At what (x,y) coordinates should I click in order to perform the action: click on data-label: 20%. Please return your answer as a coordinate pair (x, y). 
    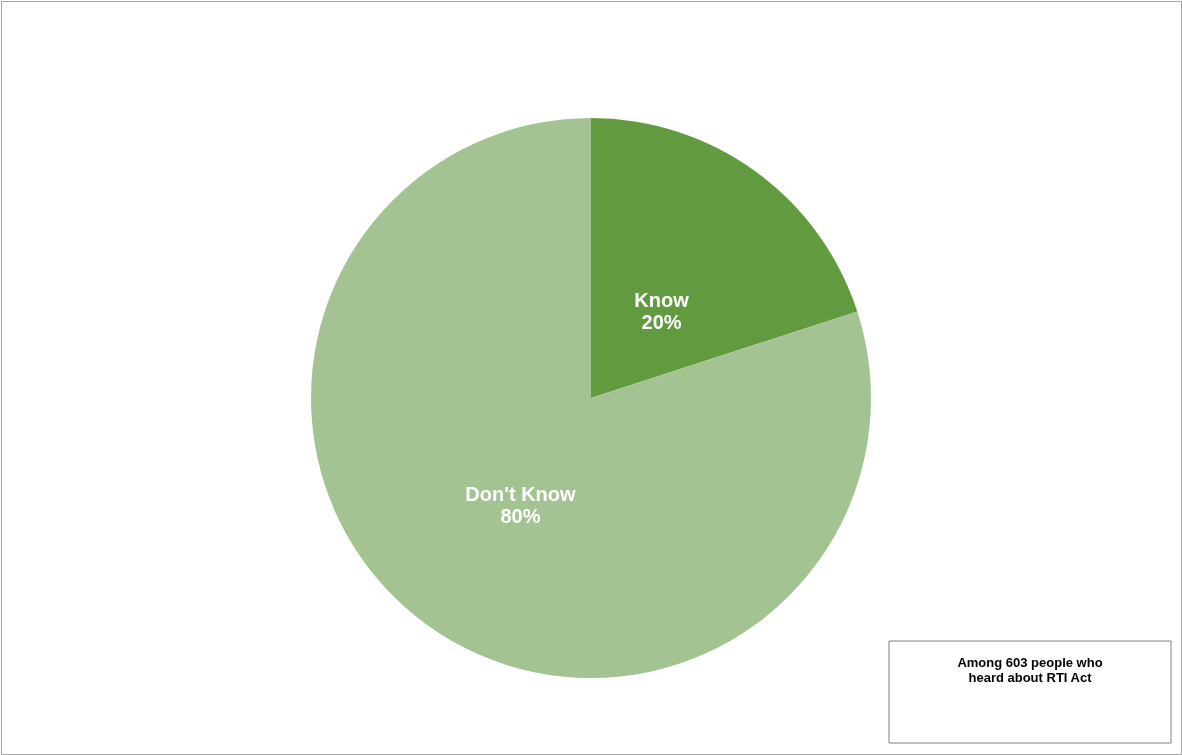
    Looking at the image, I should click on (661, 321).